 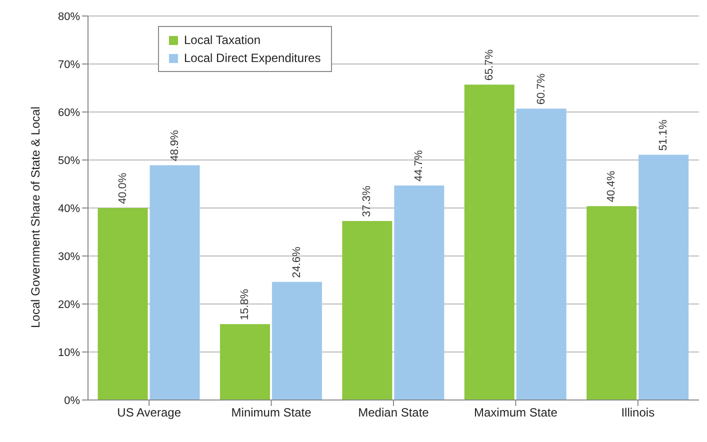 I want to click on y-tick-label: 50%, so click(x=69, y=160).